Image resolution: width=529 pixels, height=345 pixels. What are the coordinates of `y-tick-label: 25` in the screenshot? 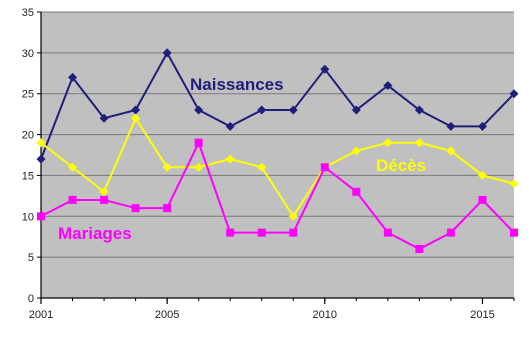 It's located at (28, 95).